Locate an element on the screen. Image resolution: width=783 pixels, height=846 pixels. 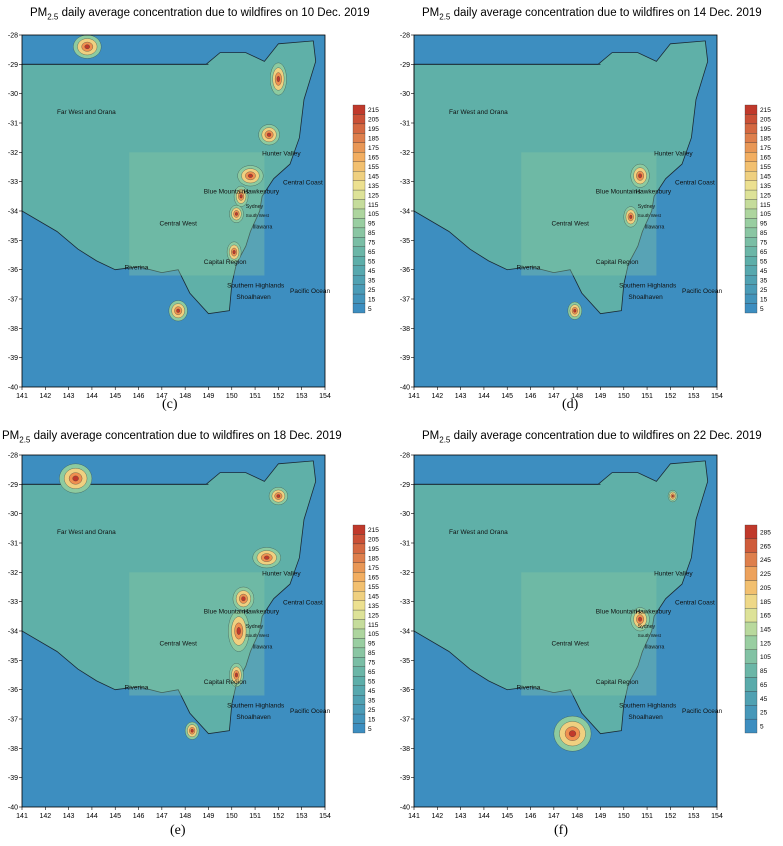
region-label: Illawarra is located at coordinates (655, 228).